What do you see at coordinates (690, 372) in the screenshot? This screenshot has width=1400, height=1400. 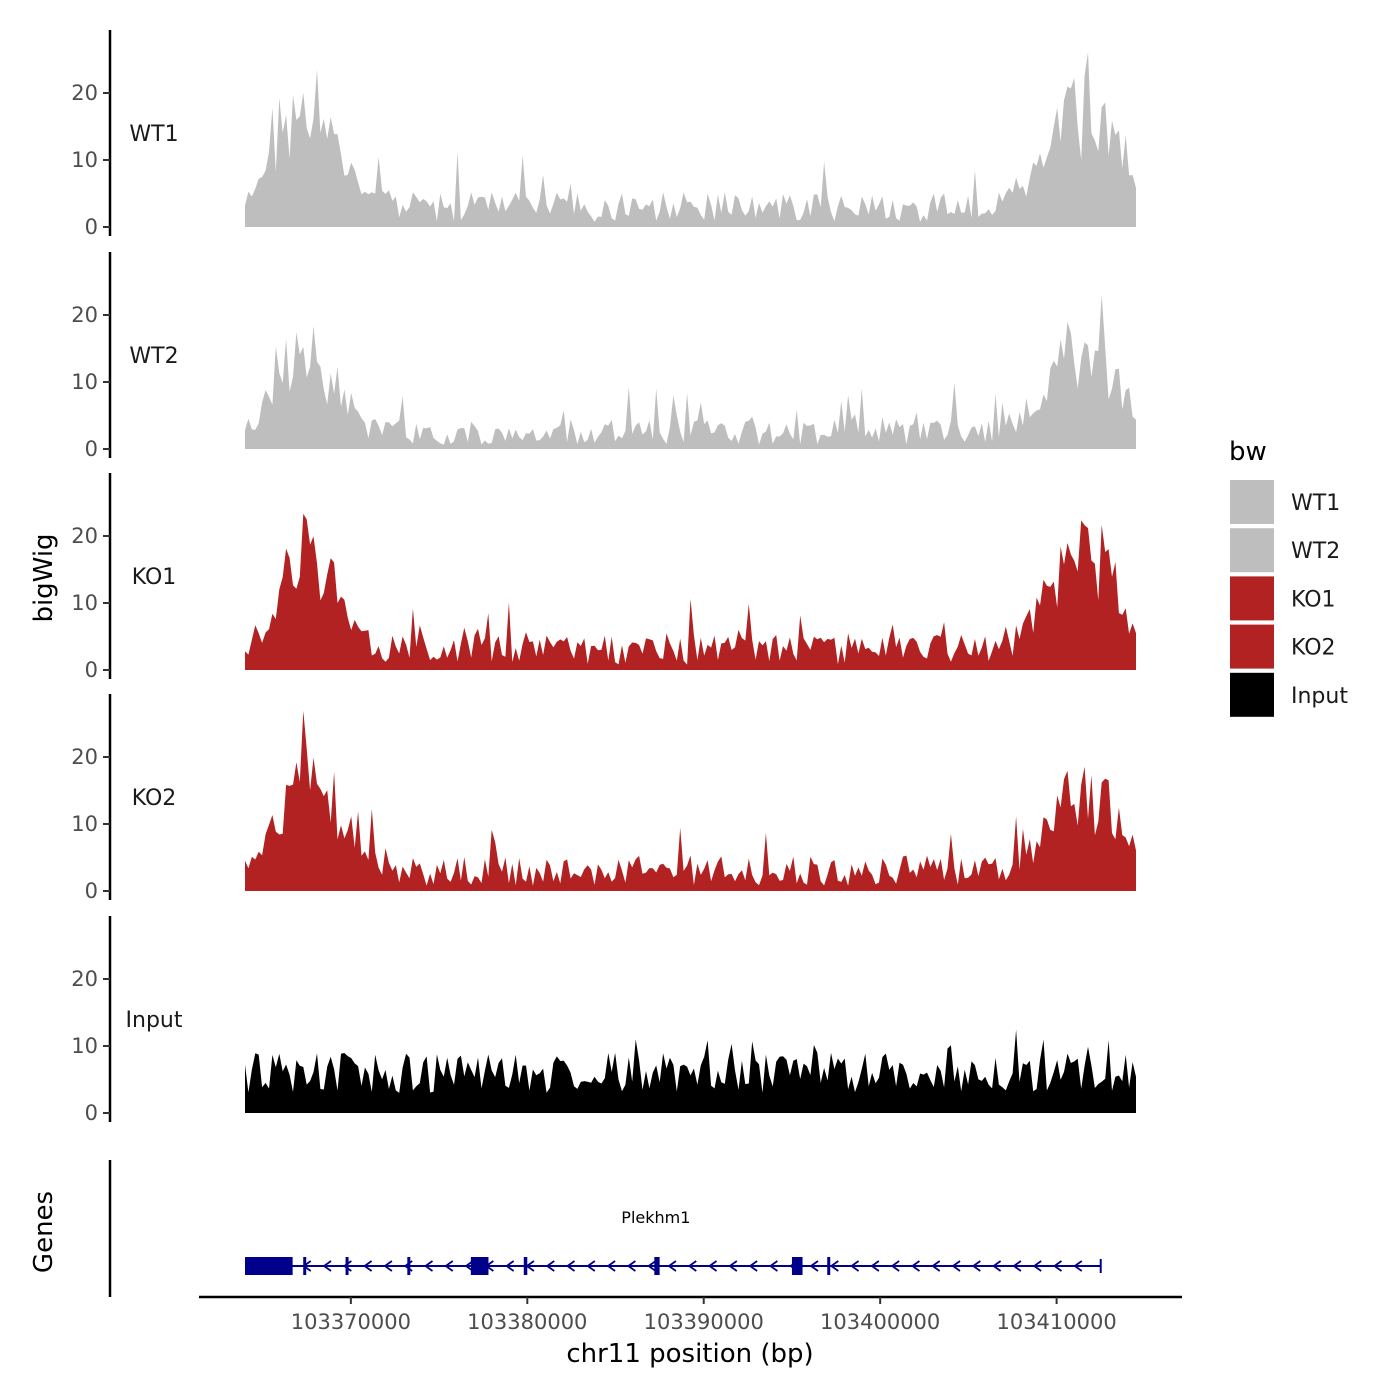 I see `signal-area-wt2` at bounding box center [690, 372].